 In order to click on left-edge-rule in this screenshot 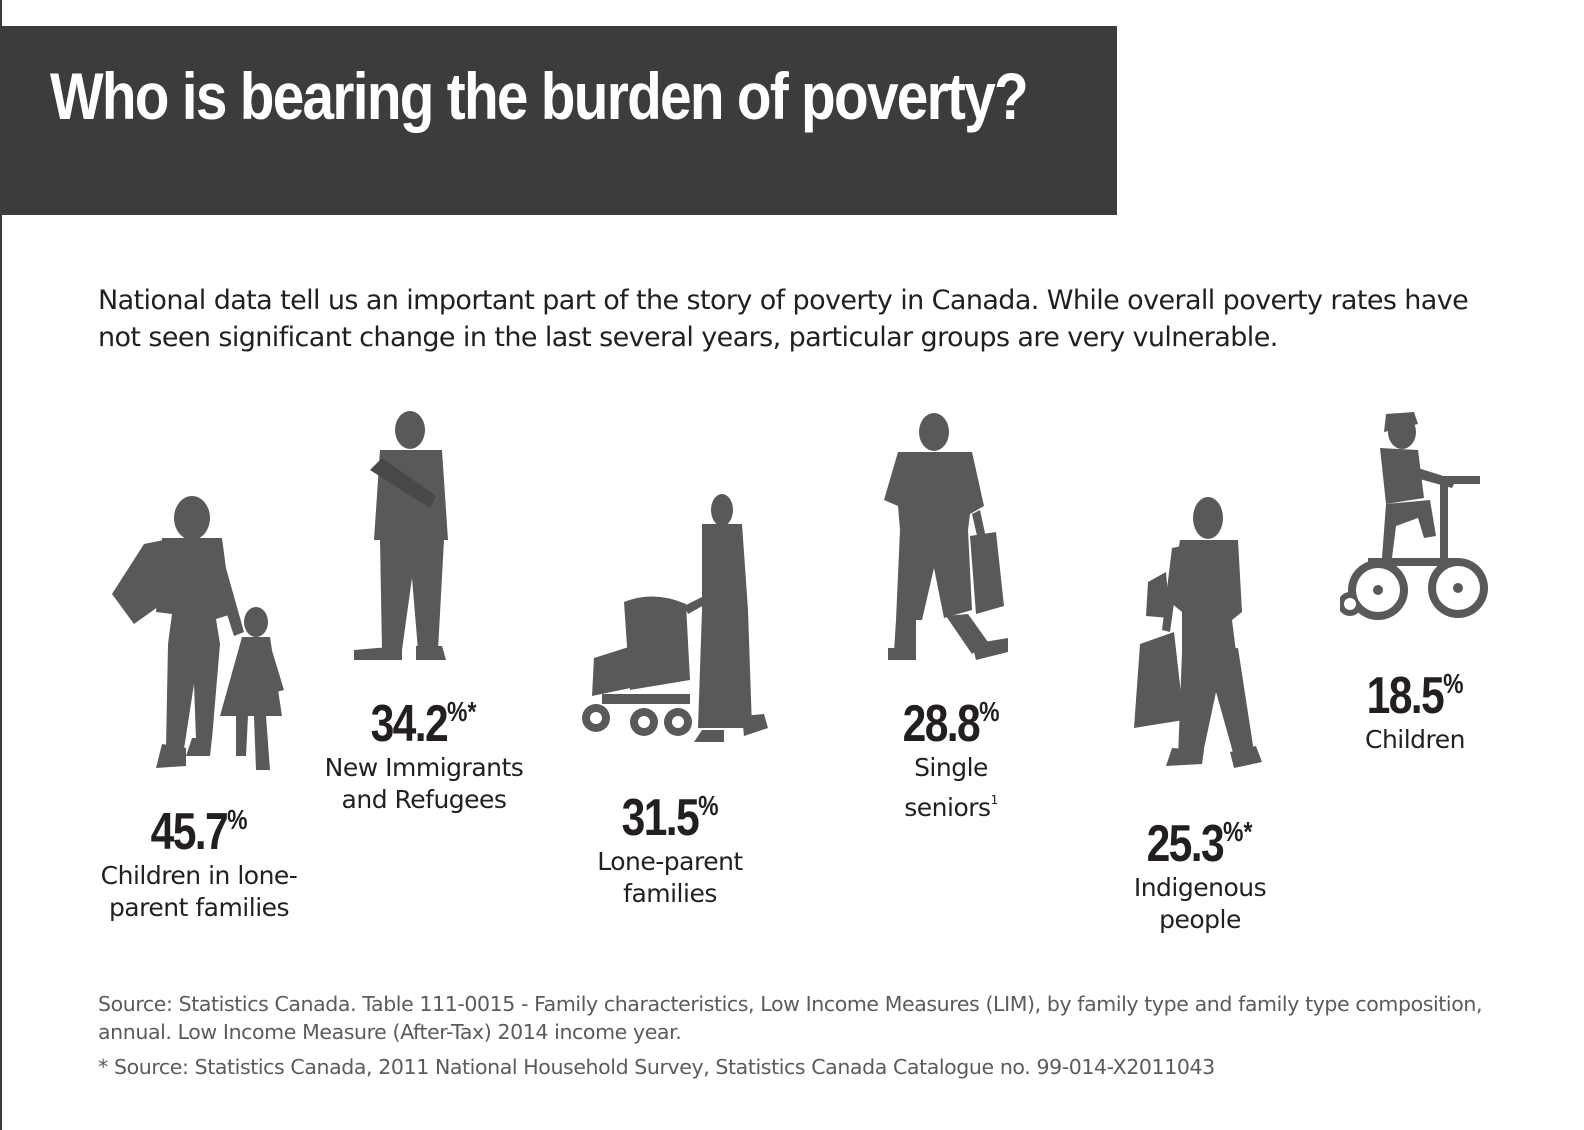, I will do `click(1, 565)`.